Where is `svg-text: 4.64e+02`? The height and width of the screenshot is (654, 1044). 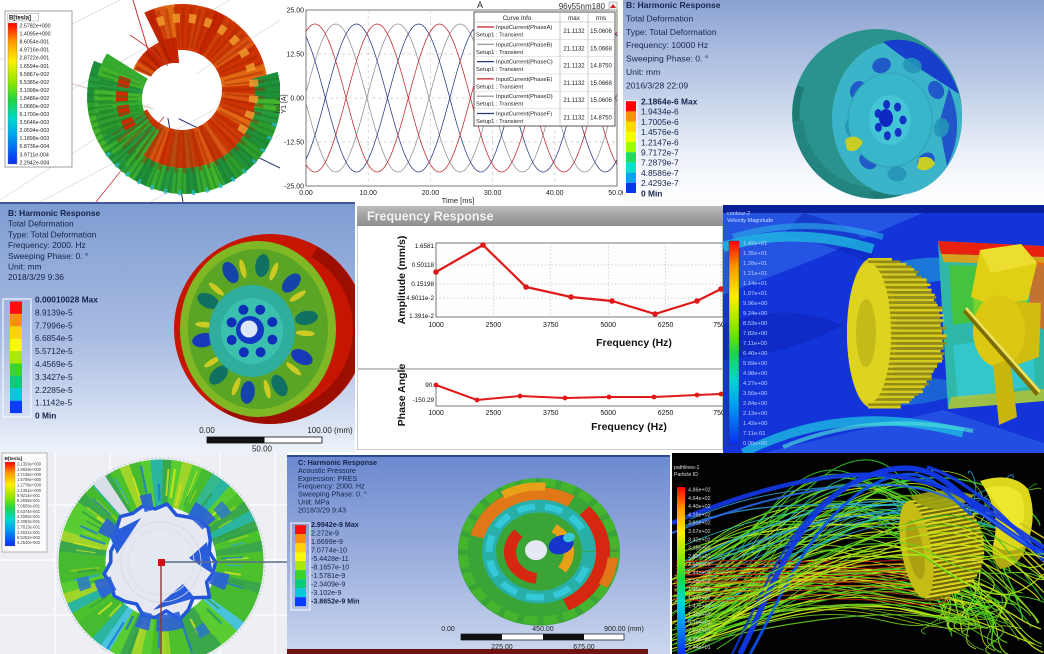 svg-text: 4.64e+02 is located at coordinates (699, 499).